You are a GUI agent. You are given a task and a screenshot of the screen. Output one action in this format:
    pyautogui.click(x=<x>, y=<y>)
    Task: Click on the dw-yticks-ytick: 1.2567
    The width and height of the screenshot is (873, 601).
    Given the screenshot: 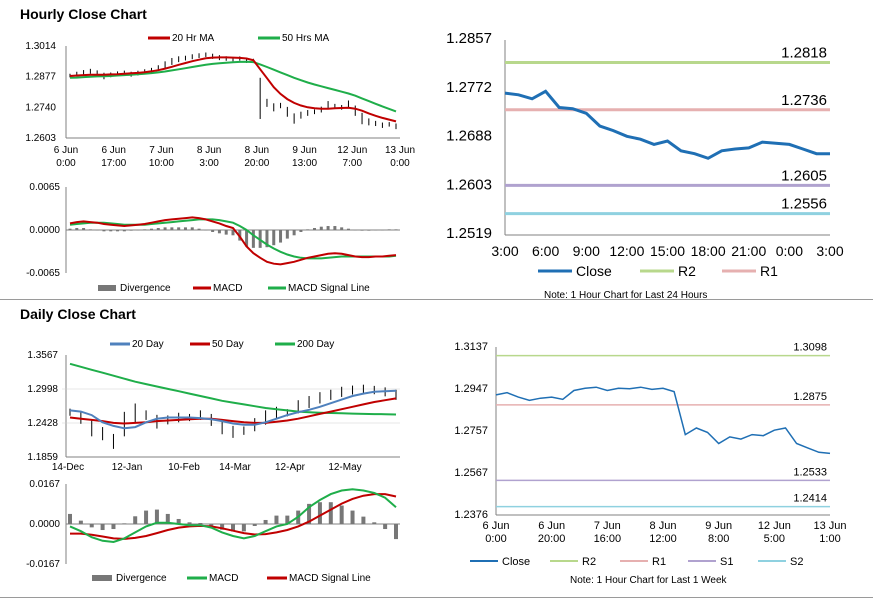 What is the action you would take?
    pyautogui.click(x=471, y=473)
    